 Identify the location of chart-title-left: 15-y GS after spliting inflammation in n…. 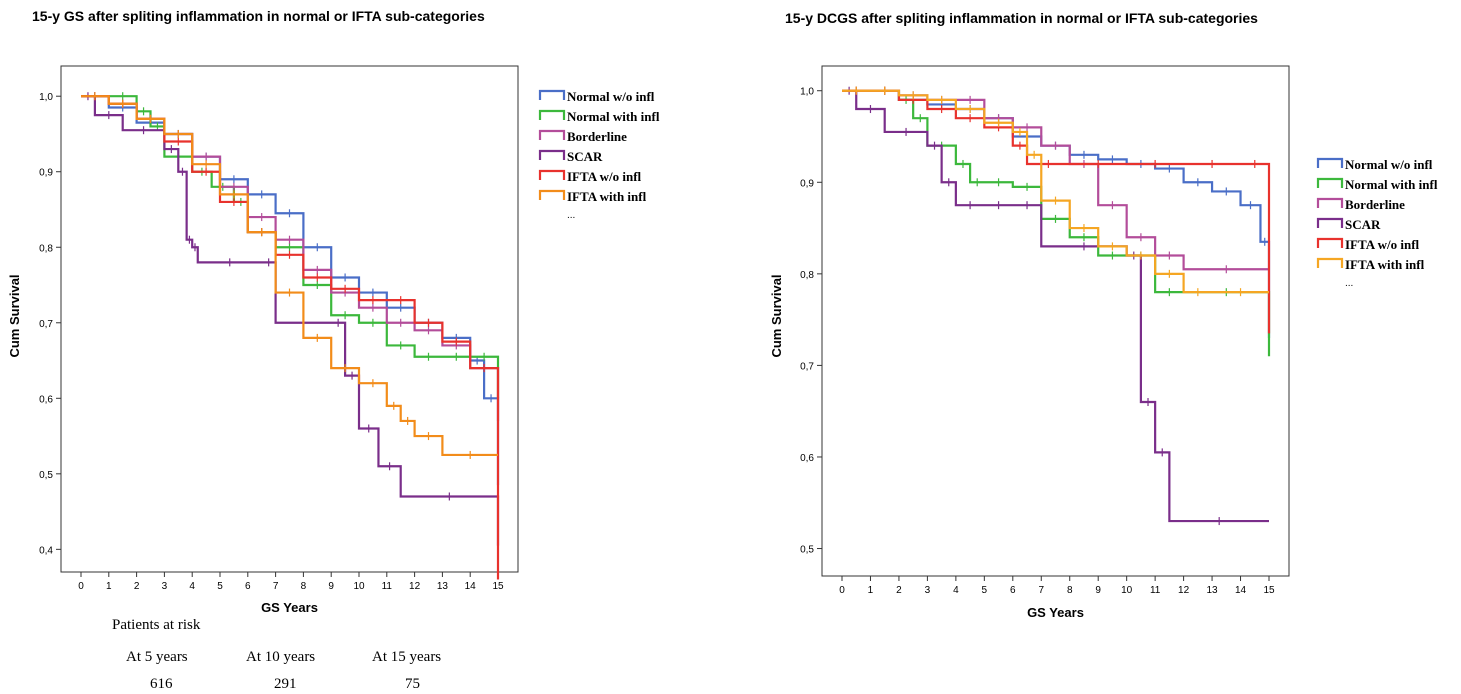
(258, 16).